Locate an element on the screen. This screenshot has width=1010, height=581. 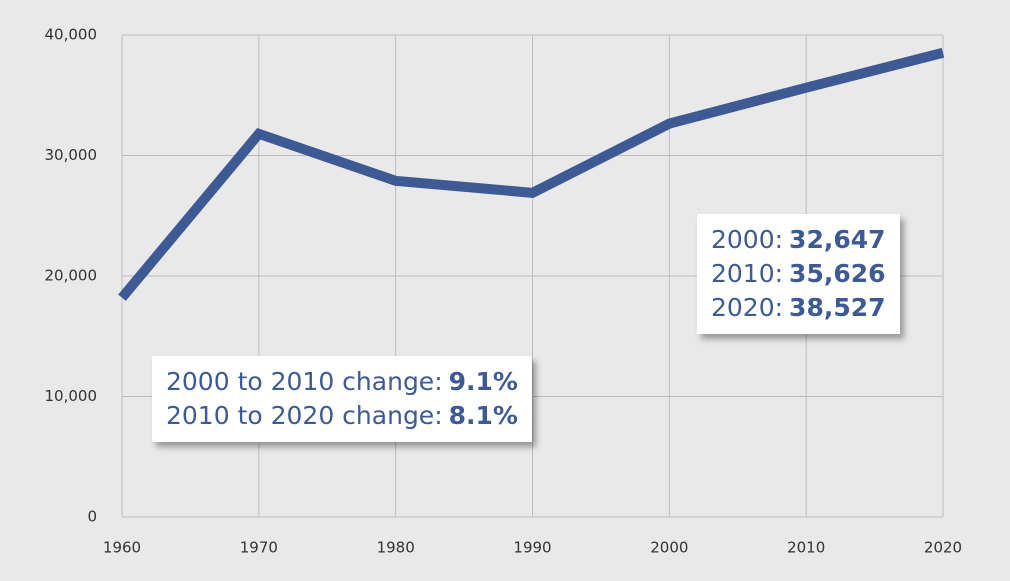
annotation-value: 35,626 is located at coordinates (837, 273).